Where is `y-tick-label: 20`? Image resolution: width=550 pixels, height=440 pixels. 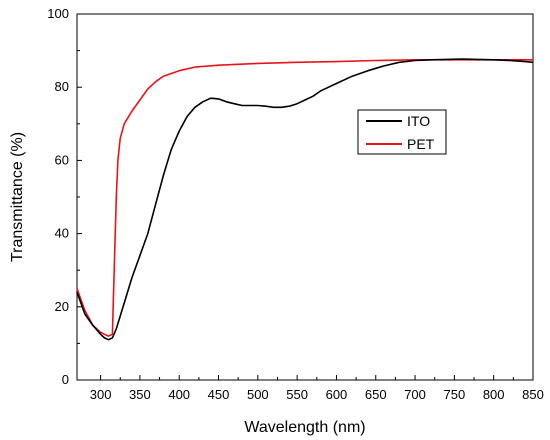 y-tick-label: 20 is located at coordinates (62, 306).